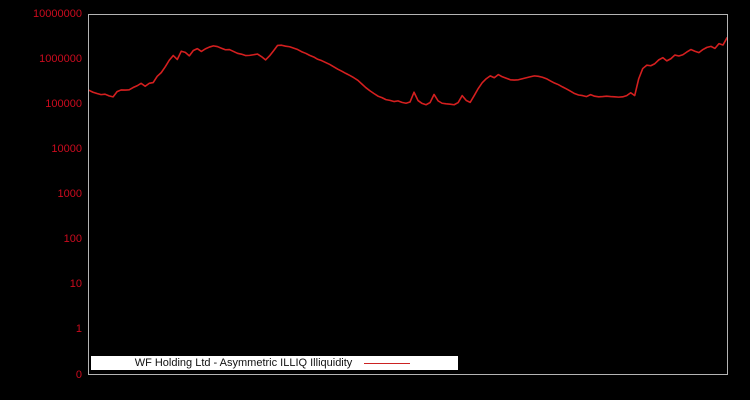 The height and width of the screenshot is (400, 750). Describe the element at coordinates (75, 284) in the screenshot. I see `y-tick-10: 10` at that location.